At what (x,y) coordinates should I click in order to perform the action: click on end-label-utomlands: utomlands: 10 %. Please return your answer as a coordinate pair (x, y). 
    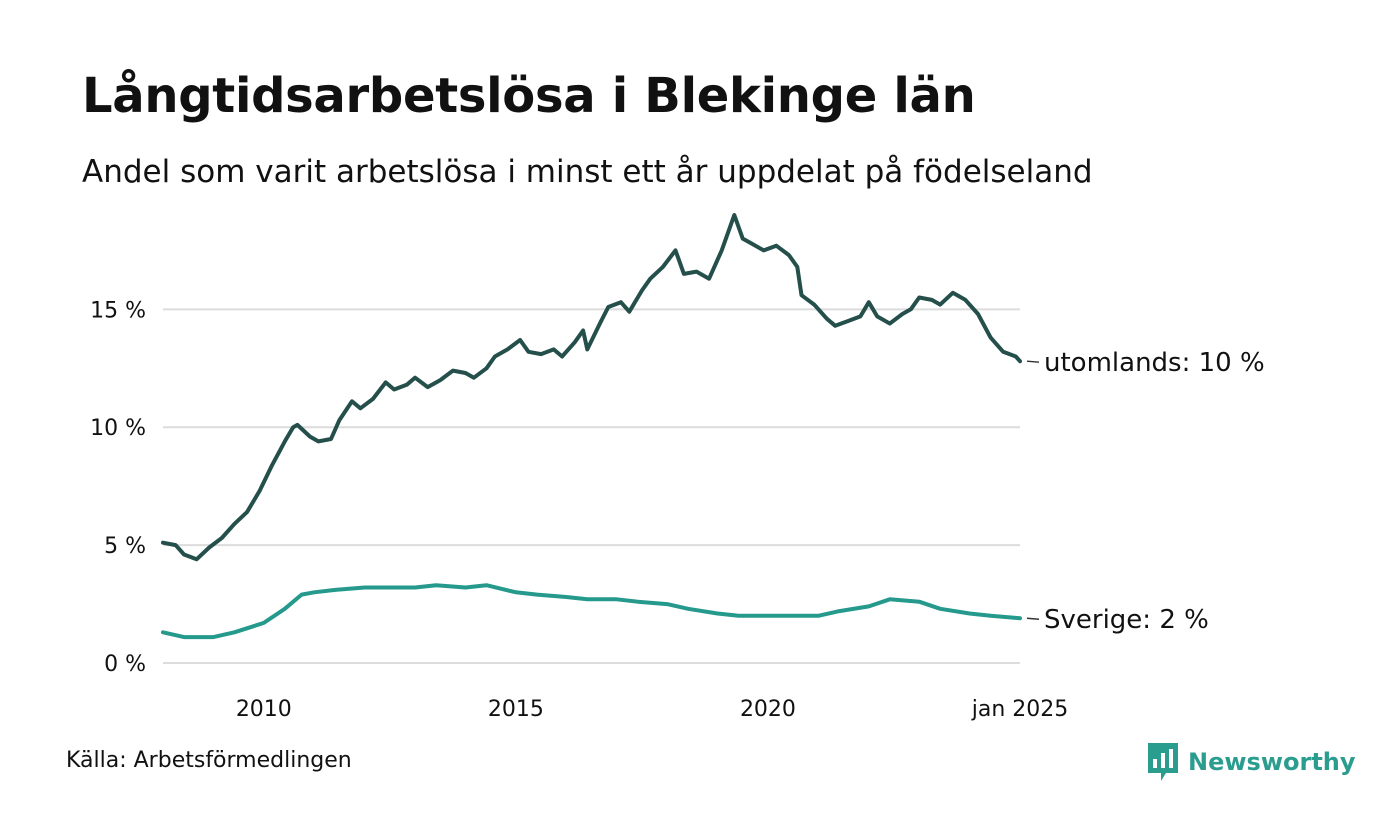
    Looking at the image, I should click on (1154, 363).